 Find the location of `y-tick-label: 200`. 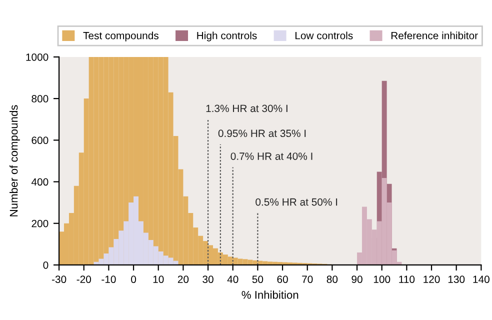

y-tick-label: 200 is located at coordinates (40, 224).